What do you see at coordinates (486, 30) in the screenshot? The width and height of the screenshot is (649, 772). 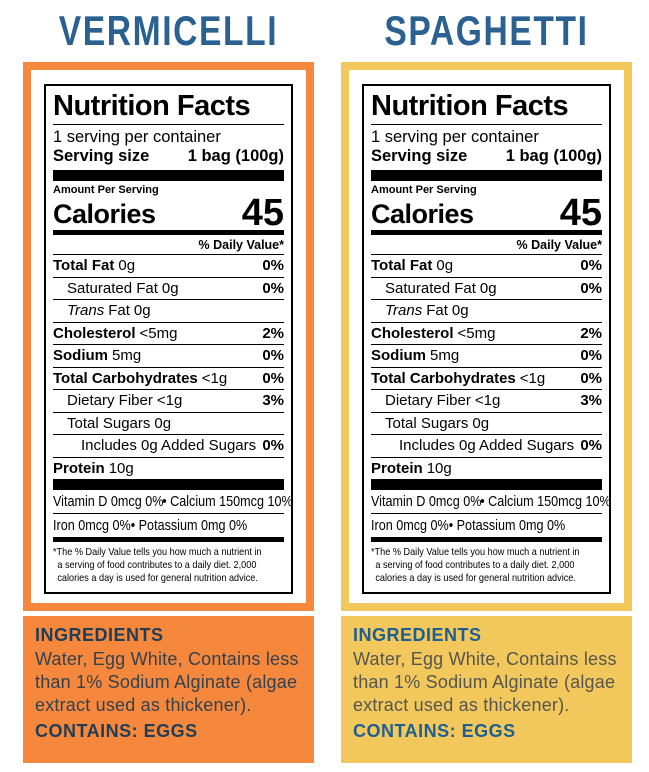 I see `product-title-spaghetti: SPAGHETTI` at bounding box center [486, 30].